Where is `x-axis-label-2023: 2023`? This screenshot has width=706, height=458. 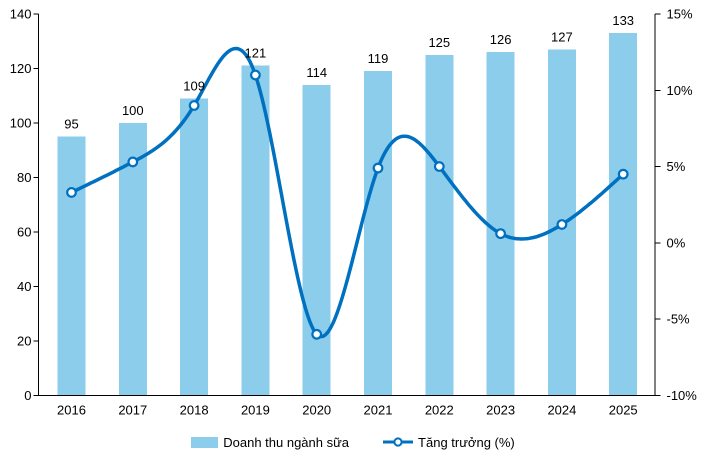
x-axis-label-2023: 2023 is located at coordinates (500, 410).